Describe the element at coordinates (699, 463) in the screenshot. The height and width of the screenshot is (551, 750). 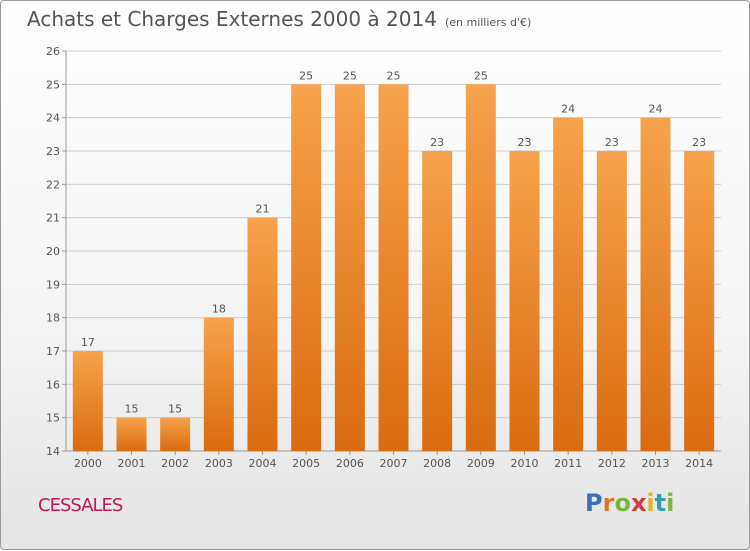
I see `x-tick-label: 2014` at that location.